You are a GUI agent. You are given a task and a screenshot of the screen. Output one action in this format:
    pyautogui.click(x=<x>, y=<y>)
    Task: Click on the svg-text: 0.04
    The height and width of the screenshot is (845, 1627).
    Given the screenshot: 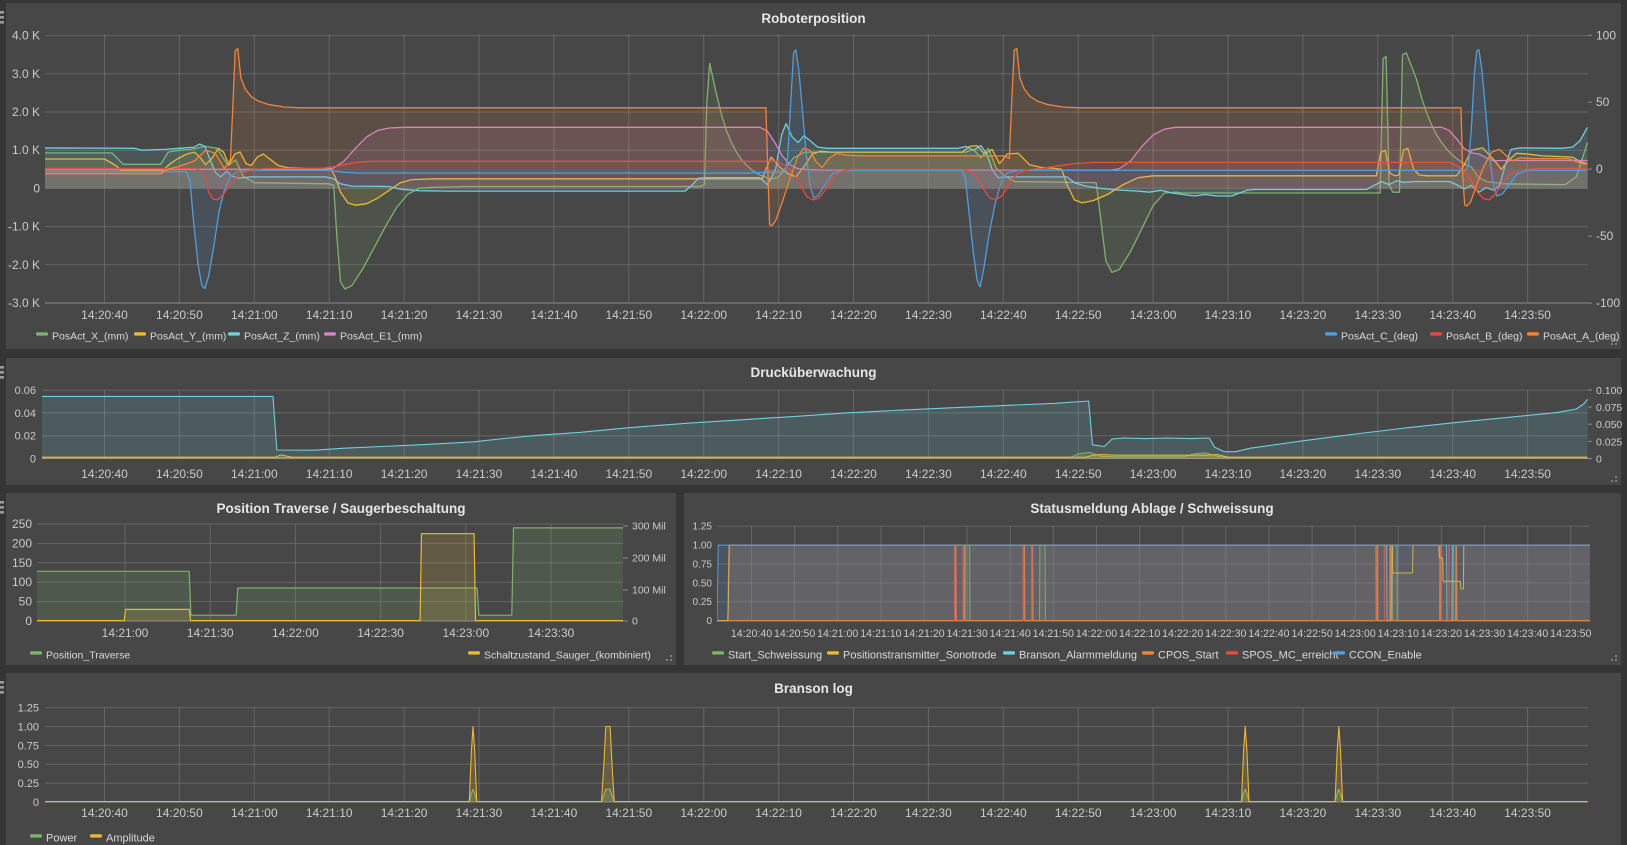 What is the action you would take?
    pyautogui.click(x=25, y=414)
    